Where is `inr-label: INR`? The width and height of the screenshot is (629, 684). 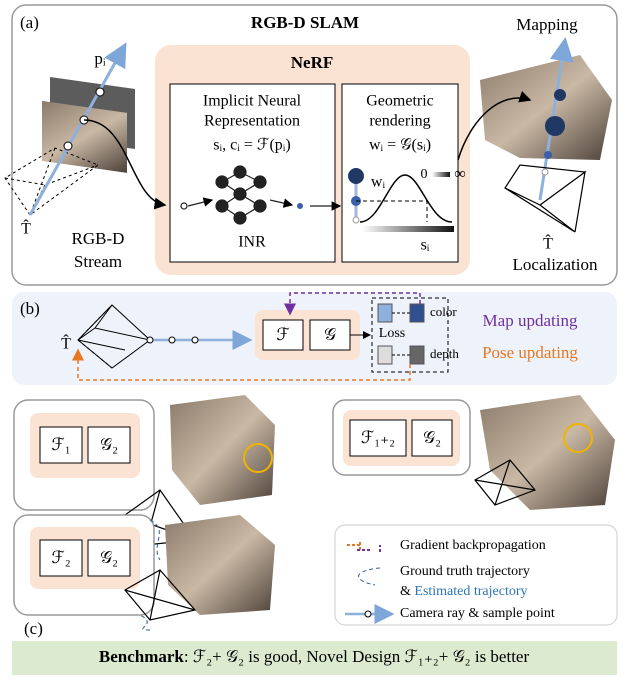
inr-label: INR is located at coordinates (252, 242).